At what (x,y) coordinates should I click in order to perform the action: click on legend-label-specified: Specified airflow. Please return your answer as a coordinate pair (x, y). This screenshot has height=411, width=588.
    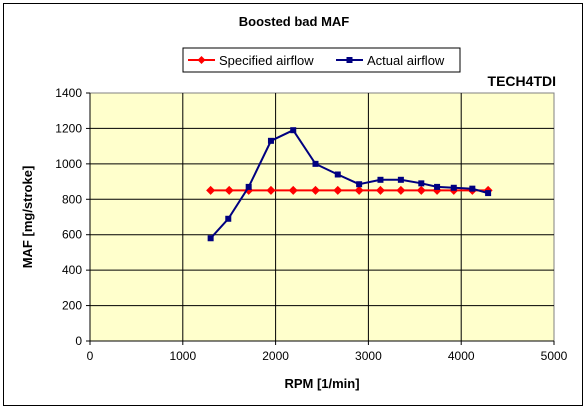
    Looking at the image, I should click on (266, 60).